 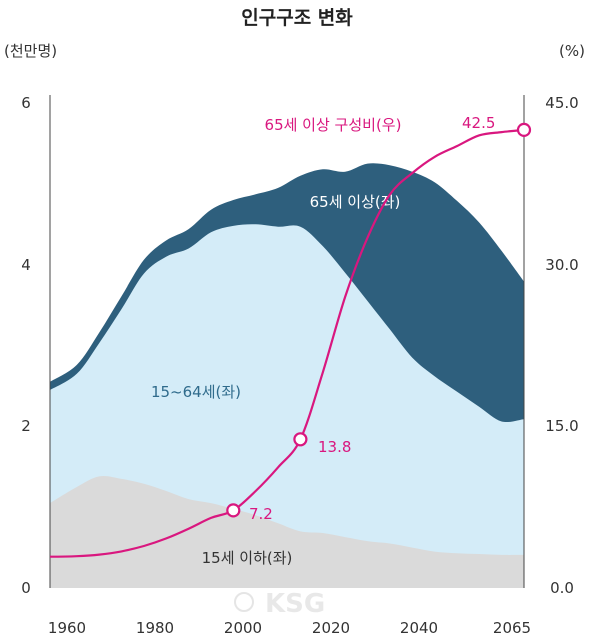 I want to click on left-tick-4: 4, so click(x=26, y=265).